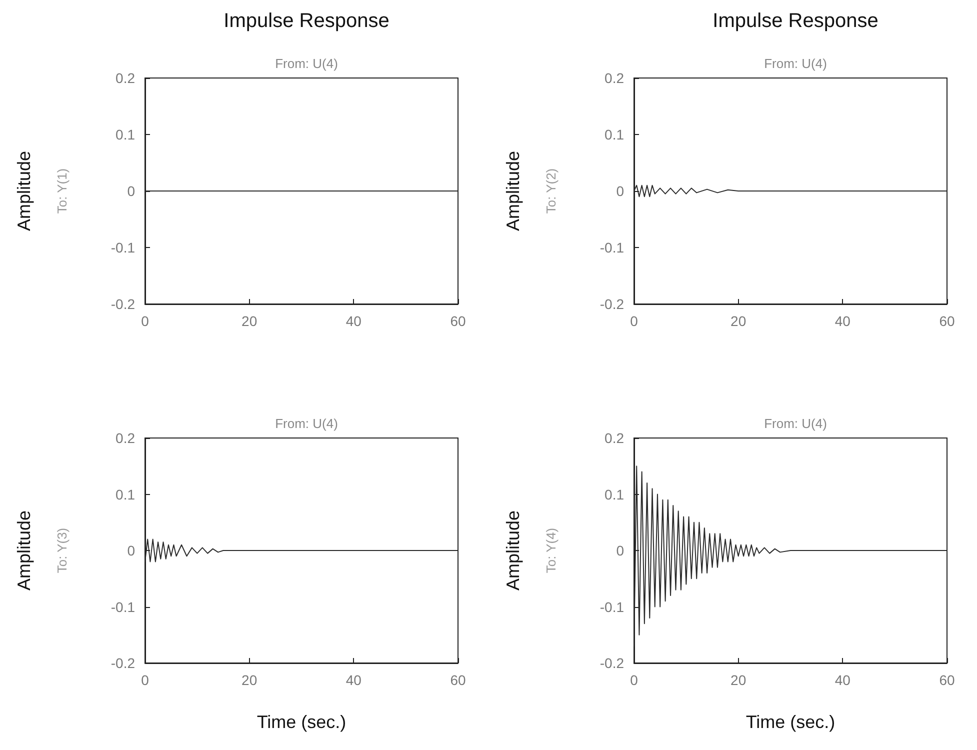 The width and height of the screenshot is (977, 750). I want to click on text: To: Y(1), so click(62, 191).